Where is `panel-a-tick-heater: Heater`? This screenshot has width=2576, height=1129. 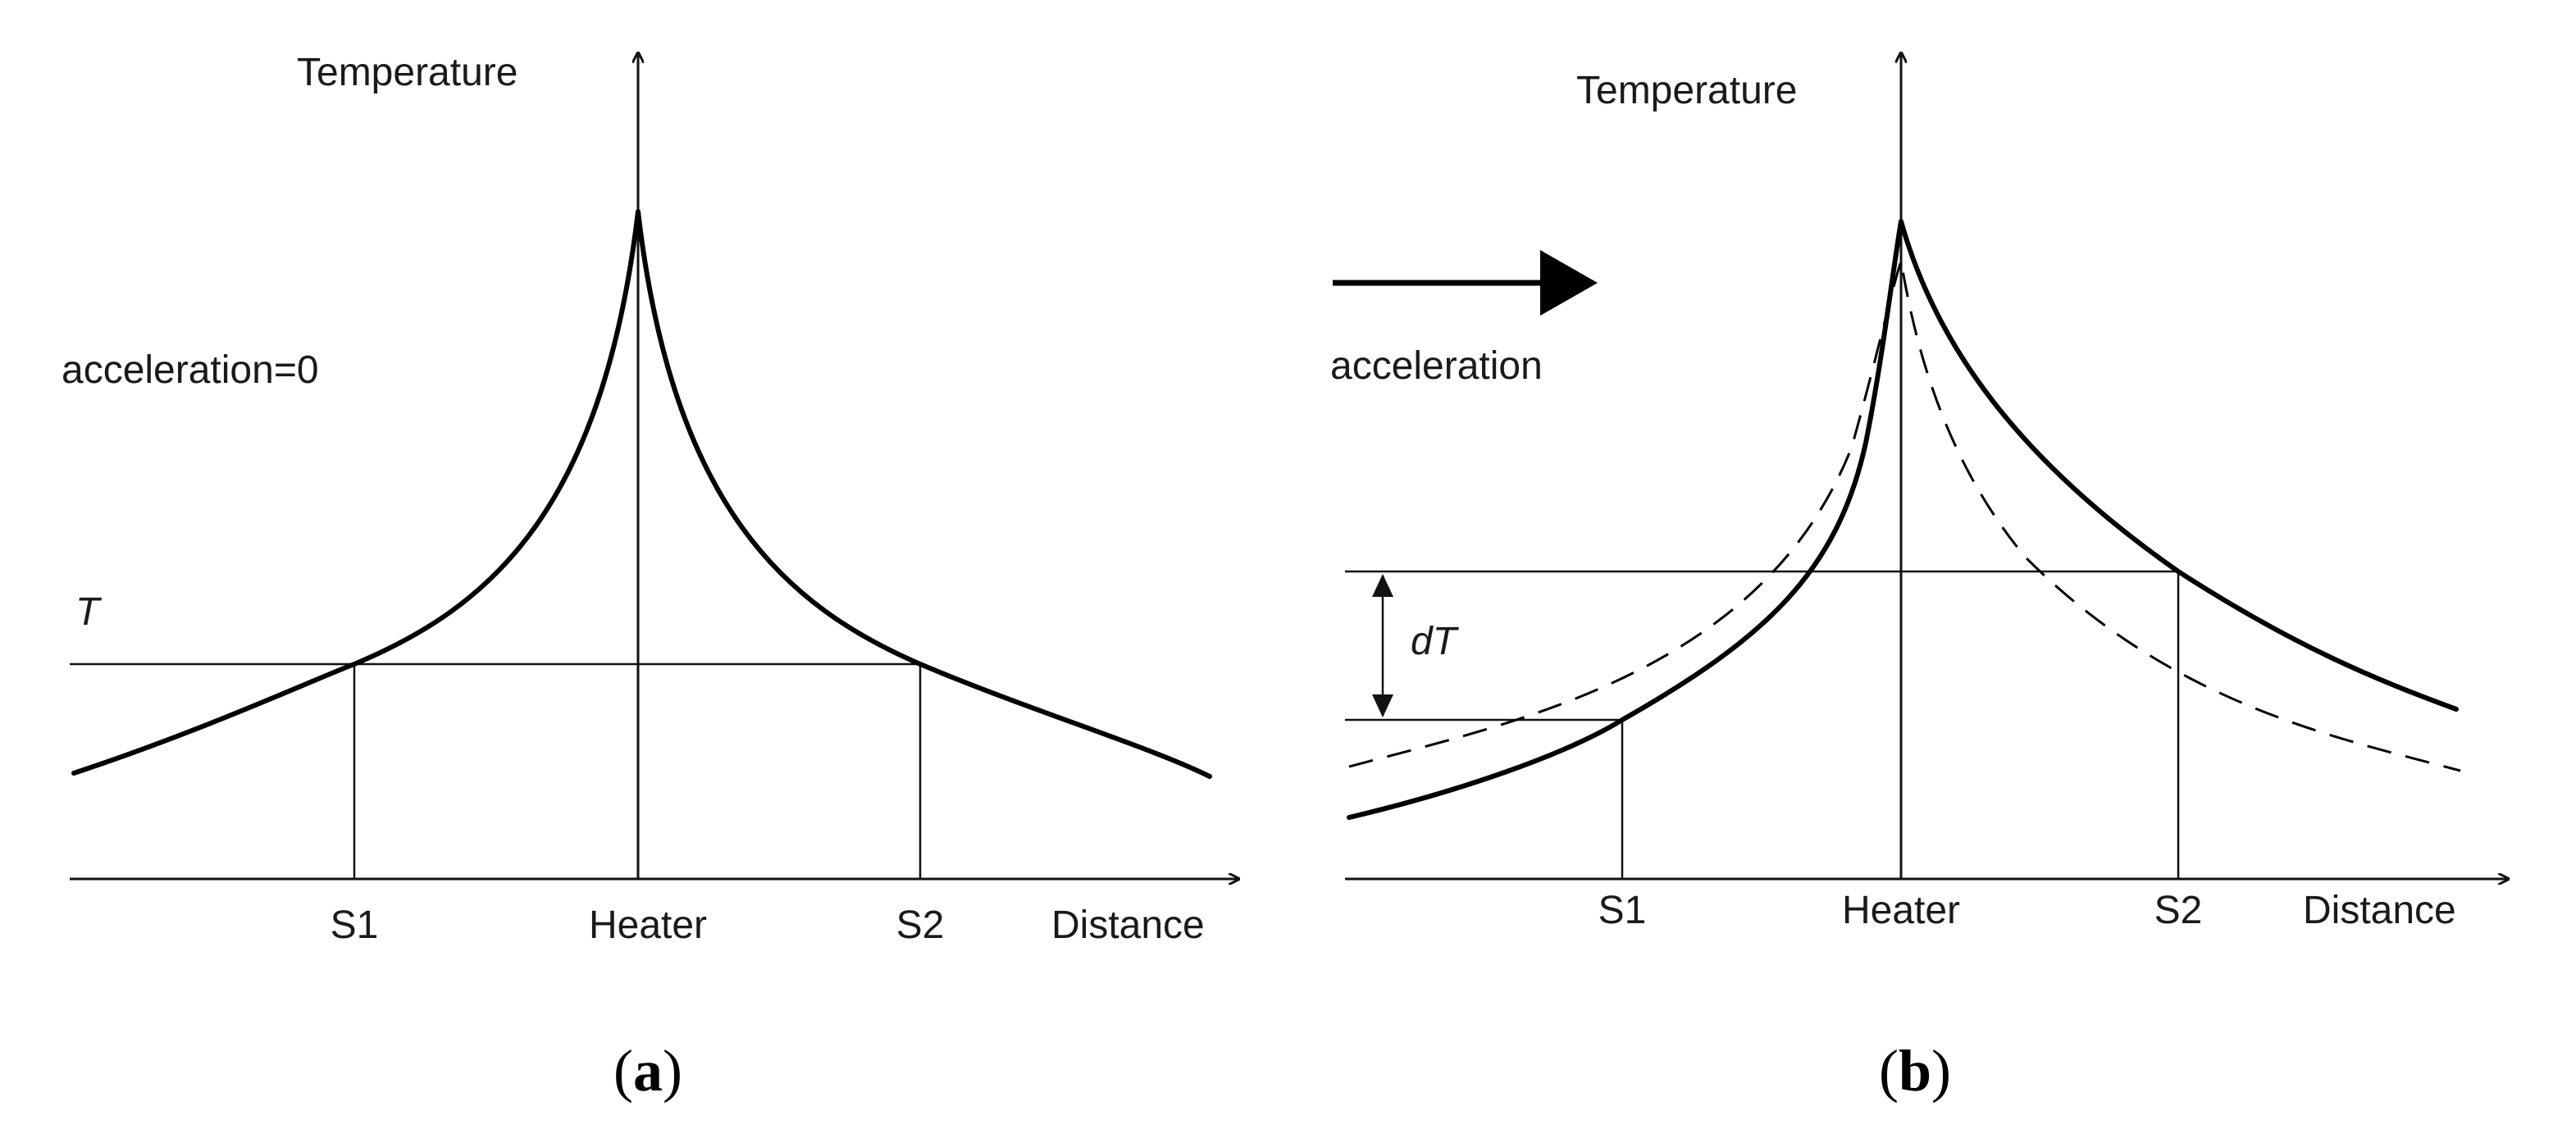 panel-a-tick-heater: Heater is located at coordinates (648, 925).